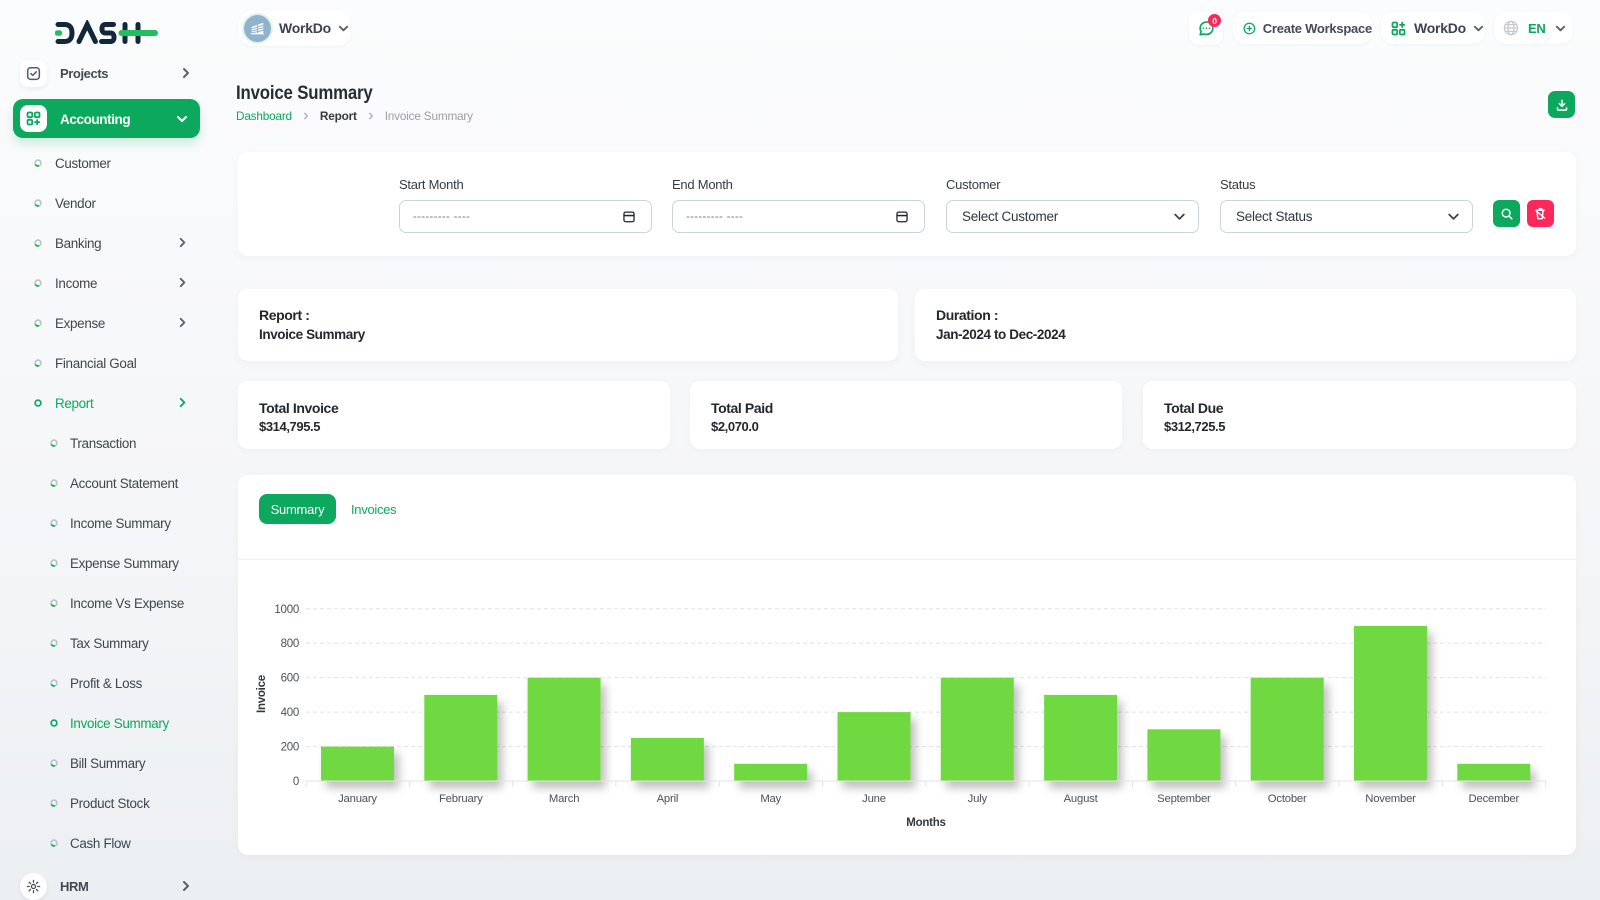 This screenshot has height=900, width=1600. I want to click on svg-text: May, so click(770, 799).